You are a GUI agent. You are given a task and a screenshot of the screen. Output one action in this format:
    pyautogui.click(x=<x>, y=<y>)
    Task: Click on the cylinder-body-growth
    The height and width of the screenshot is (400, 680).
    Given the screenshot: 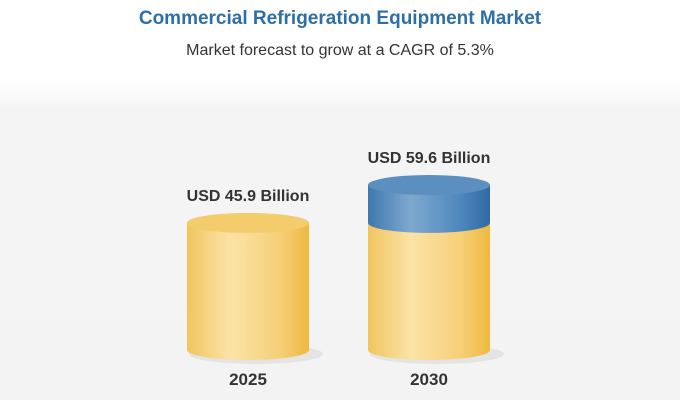 What is the action you would take?
    pyautogui.click(x=429, y=209)
    